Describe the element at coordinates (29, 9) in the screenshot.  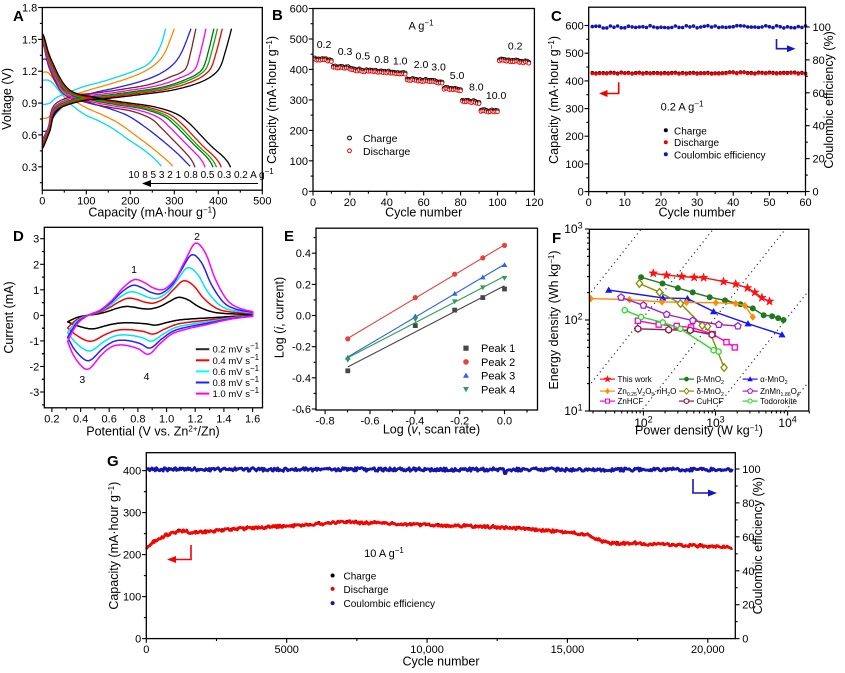
I see `svg-text: 1.8` at that location.